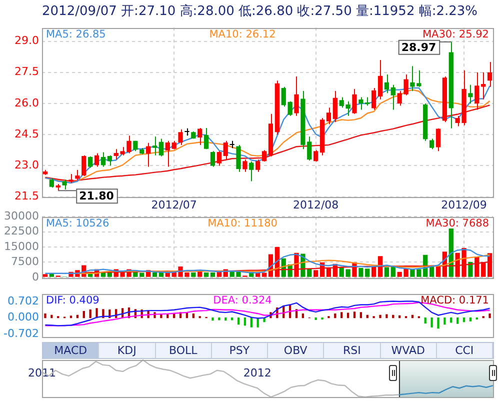 This screenshot has height=401, width=498. What do you see at coordinates (26, 41) in the screenshot?
I see `y-tick-label: 29.0` at bounding box center [26, 41].